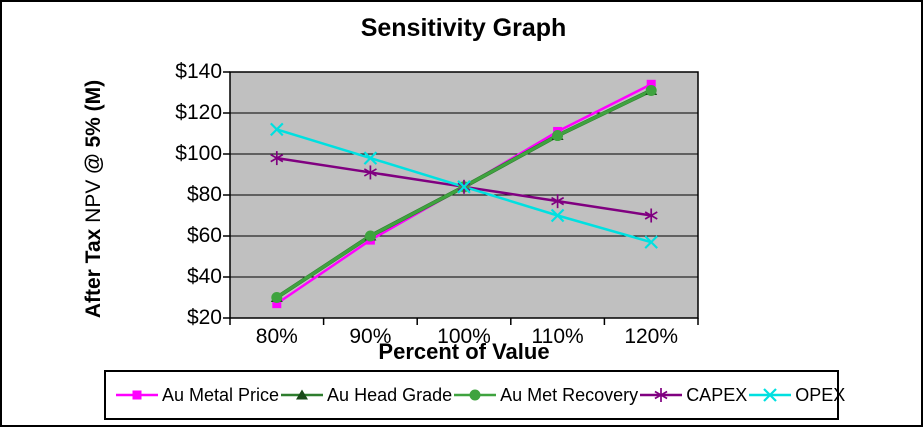 The image size is (923, 427). I want to click on legend-label: Au Head Grade, so click(390, 394).